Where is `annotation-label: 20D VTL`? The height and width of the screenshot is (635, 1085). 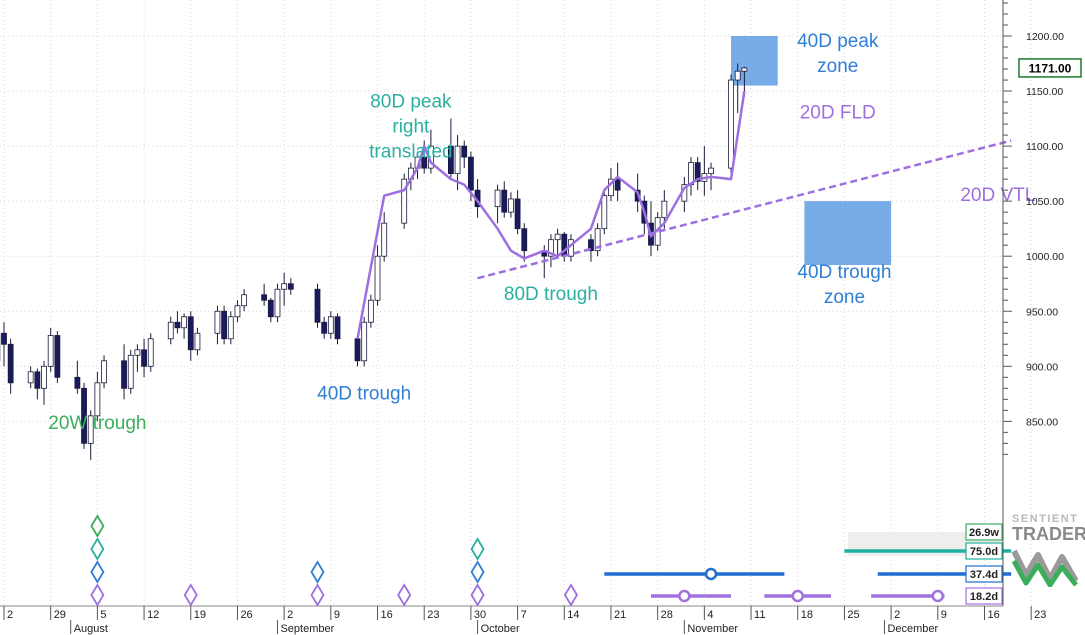 annotation-label: 20D VTL is located at coordinates (997, 195).